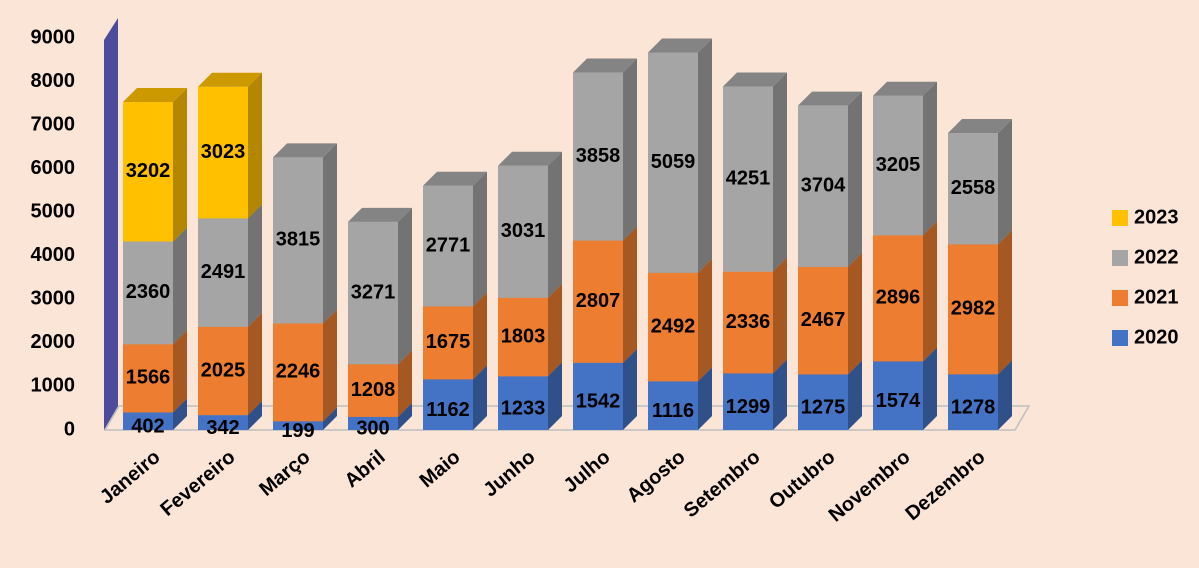 The height and width of the screenshot is (568, 1199). What do you see at coordinates (1156, 297) in the screenshot?
I see `legend-label: 2021` at bounding box center [1156, 297].